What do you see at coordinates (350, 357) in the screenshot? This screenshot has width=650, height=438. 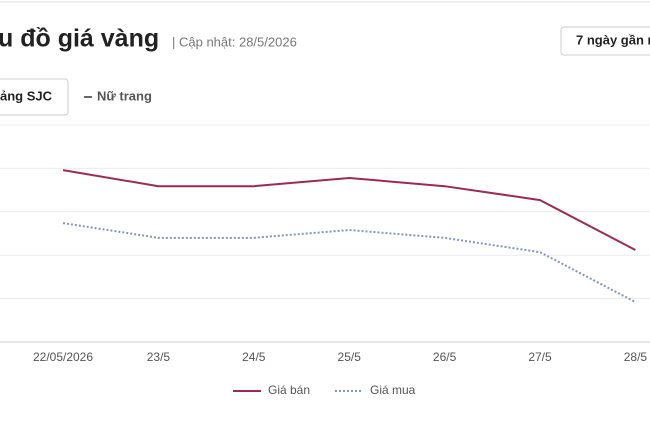 I see `x-tick-label: 25/5` at bounding box center [350, 357].